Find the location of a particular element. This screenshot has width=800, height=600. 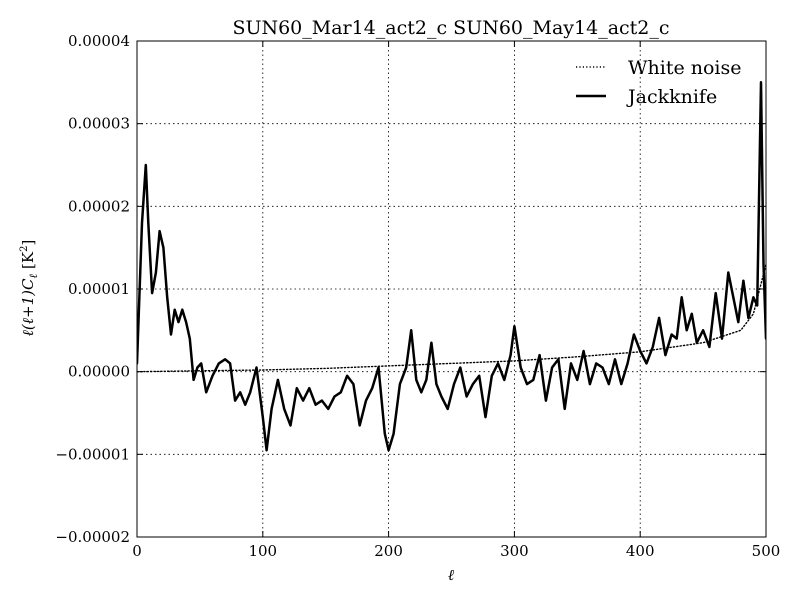

x-tick-label: 200 is located at coordinates (388, 551).